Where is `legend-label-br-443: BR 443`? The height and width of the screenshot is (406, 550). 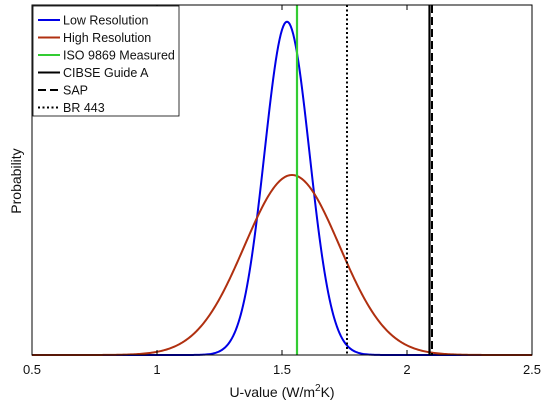
legend-label-br-443: BR 443 is located at coordinates (84, 108).